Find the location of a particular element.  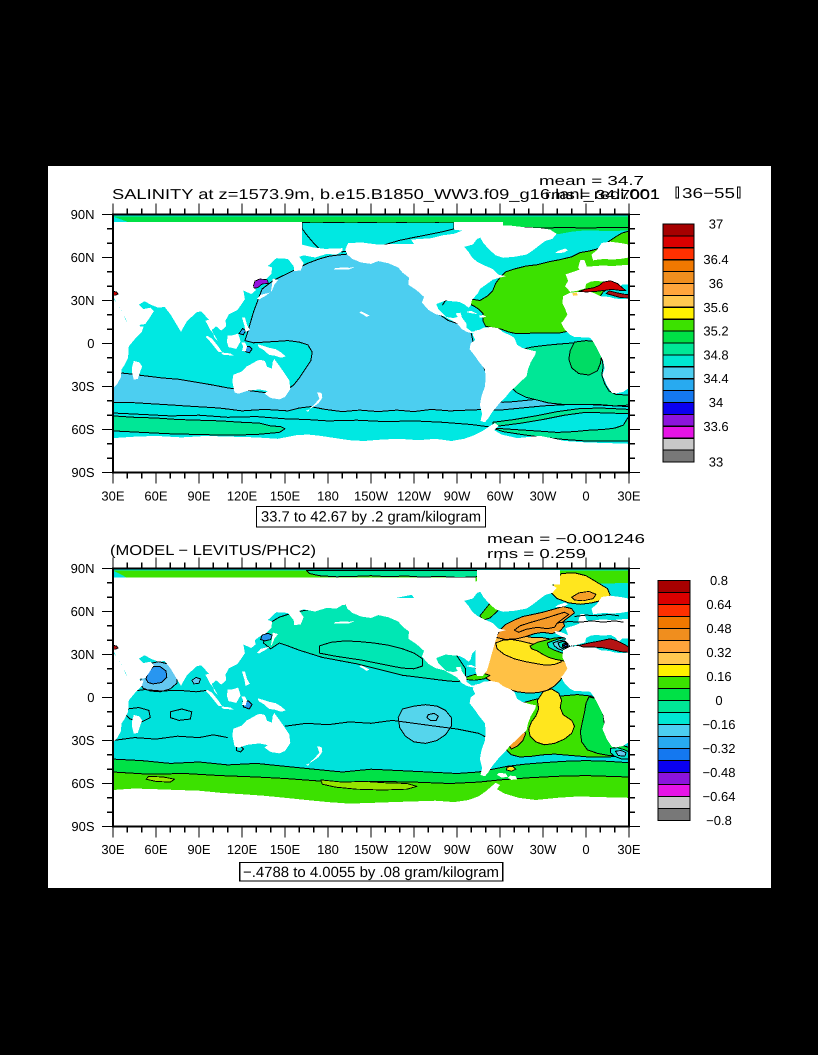

svg-text: 0.8 is located at coordinates (719, 580).